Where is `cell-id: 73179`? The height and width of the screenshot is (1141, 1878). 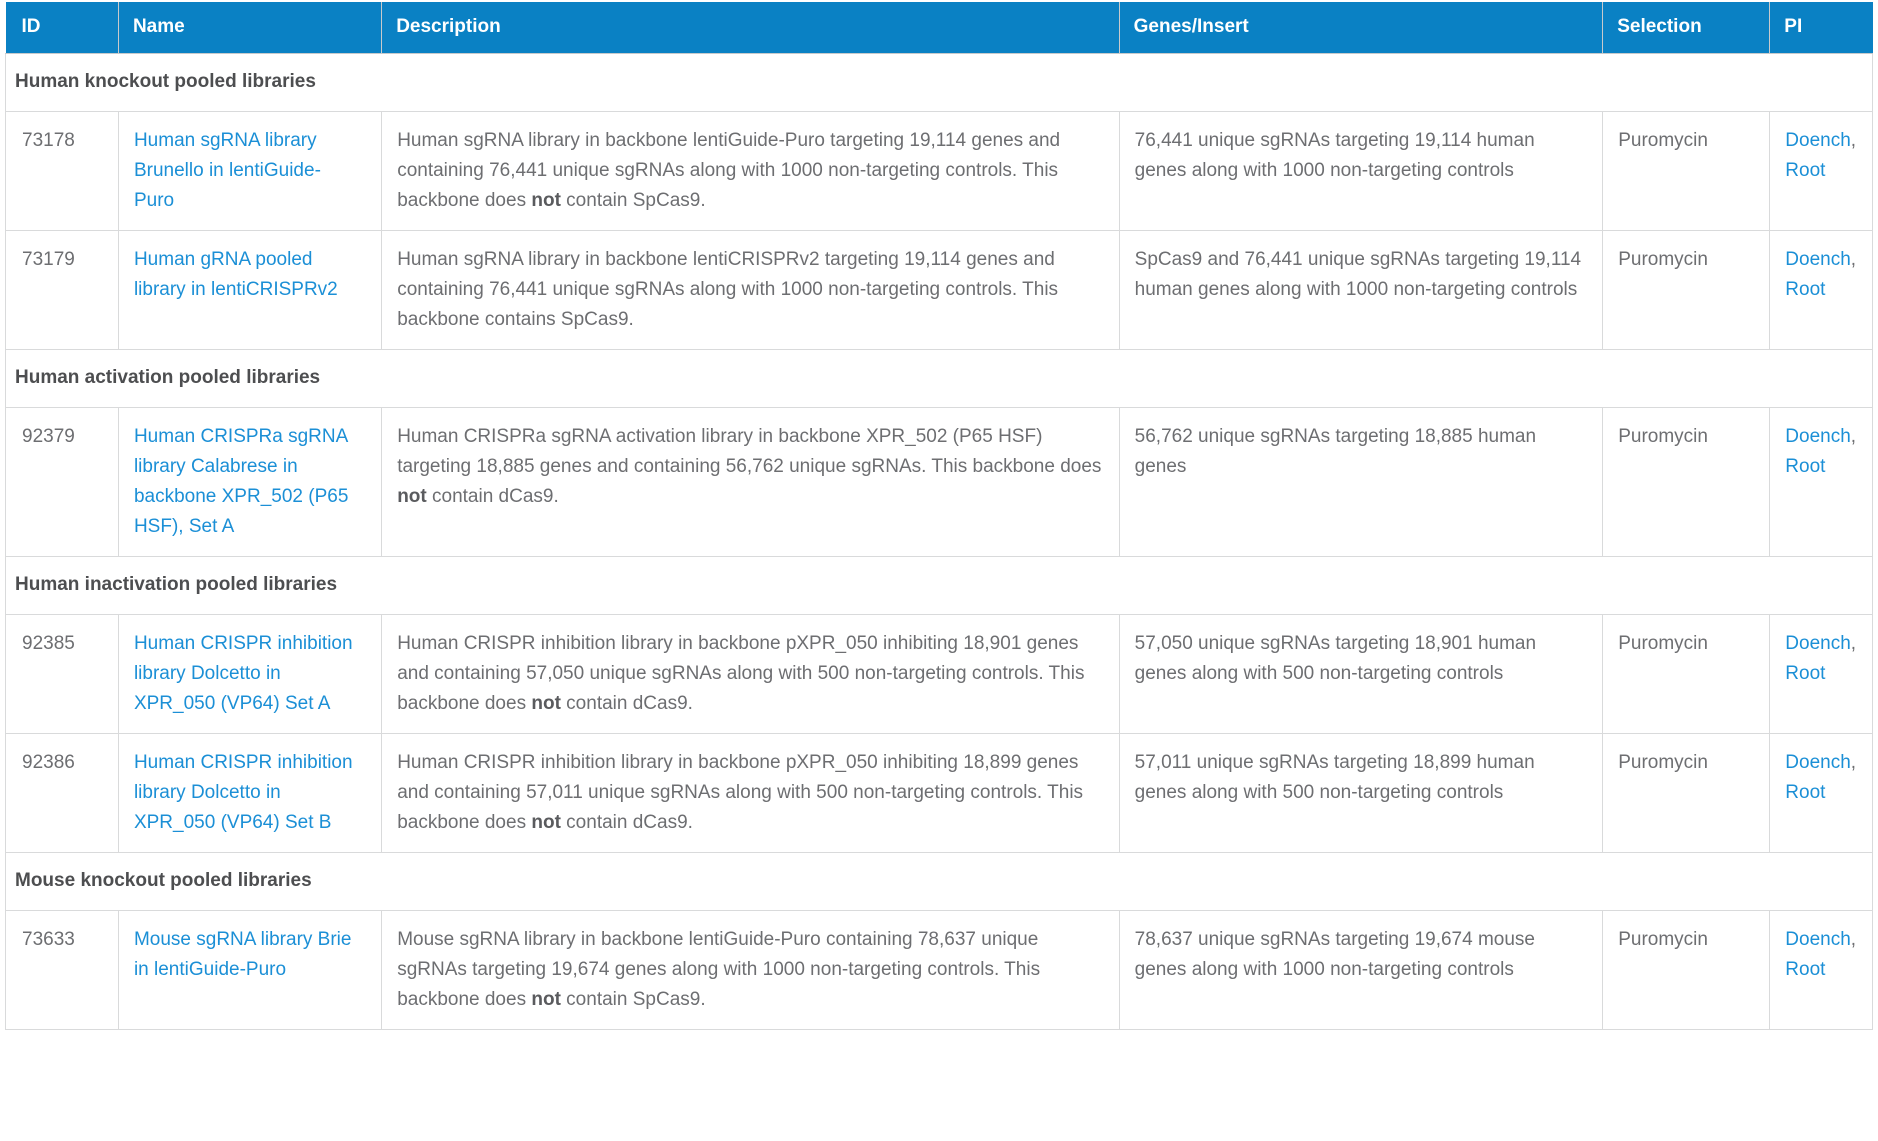
cell-id: 73179 is located at coordinates (62, 290).